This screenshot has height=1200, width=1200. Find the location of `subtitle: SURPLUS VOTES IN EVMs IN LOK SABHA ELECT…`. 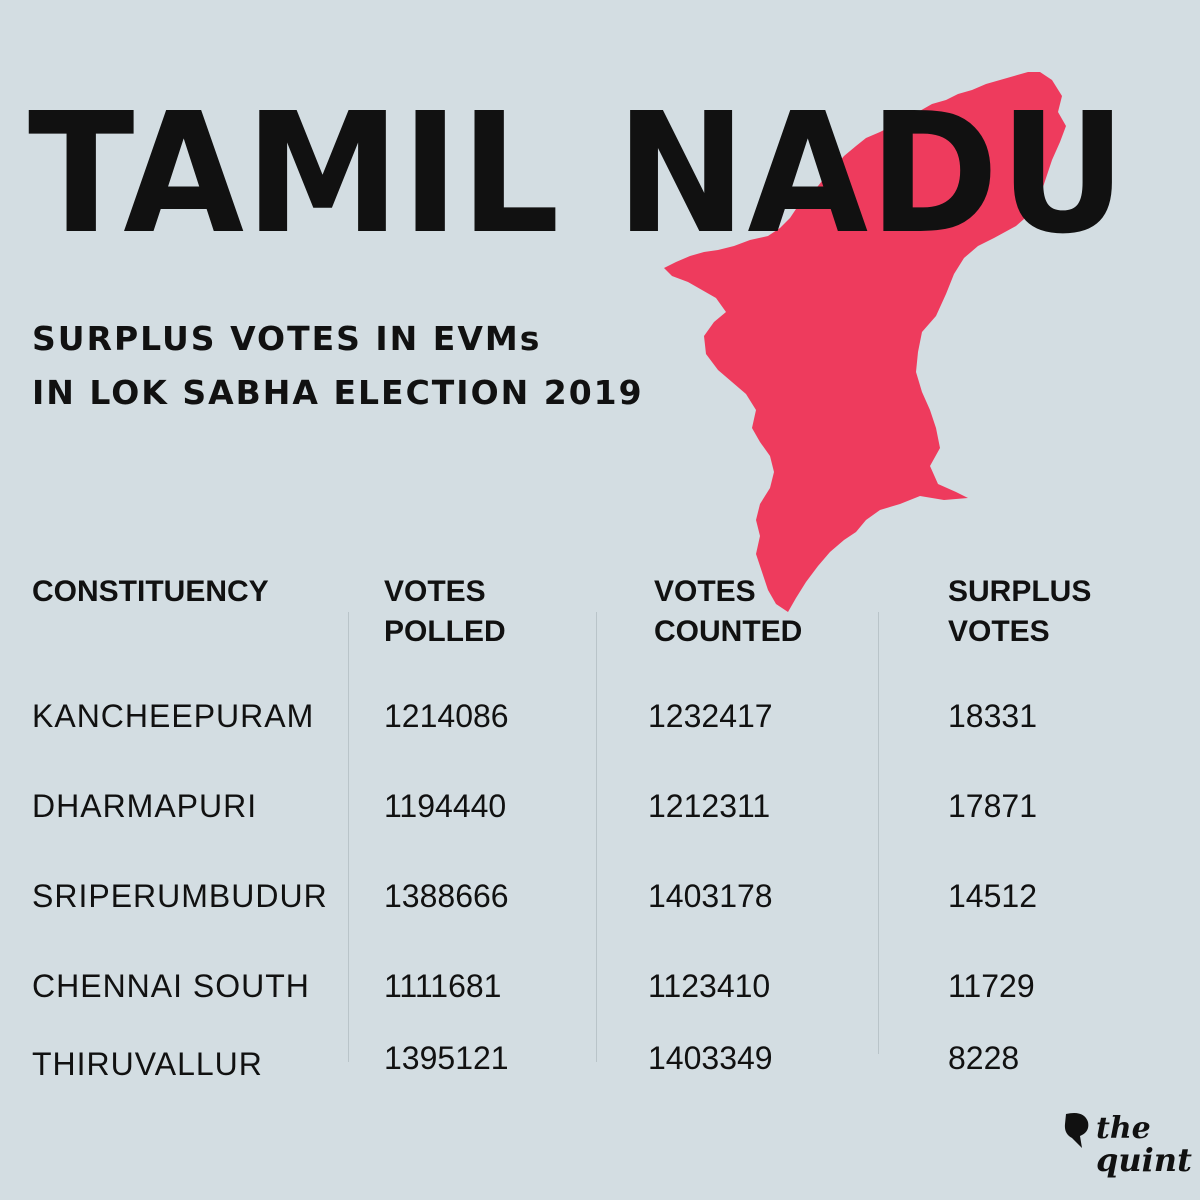

subtitle: SURPLUS VOTES IN EVMs IN LOK SABHA ELECT… is located at coordinates (338, 366).